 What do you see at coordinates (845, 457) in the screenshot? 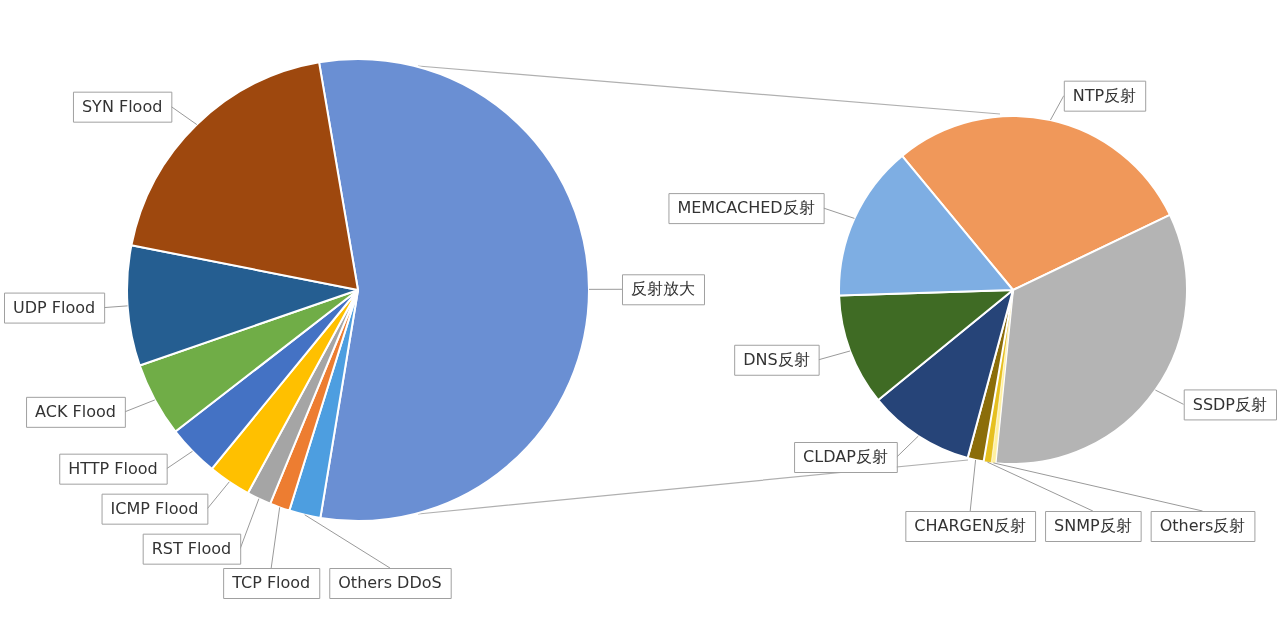
I see `slice-label: CLDAP反射` at bounding box center [845, 457].